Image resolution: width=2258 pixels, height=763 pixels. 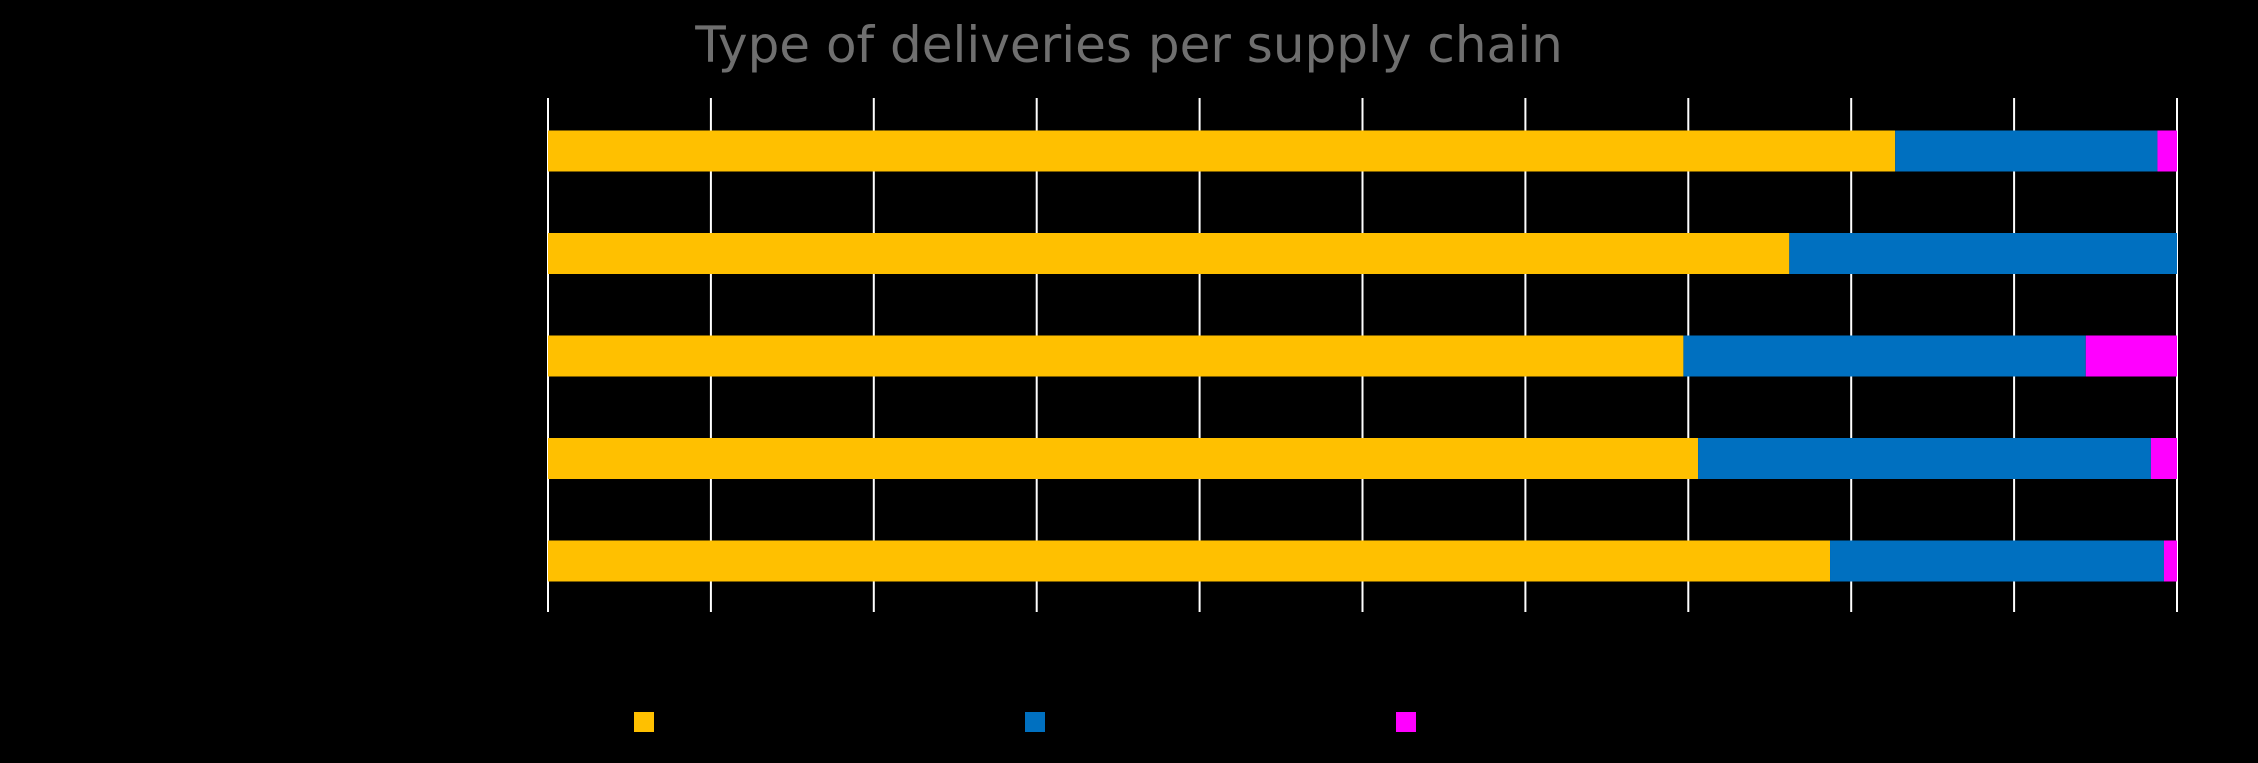 I want to click on x-tick-label: 40%, so click(x=1199, y=639).